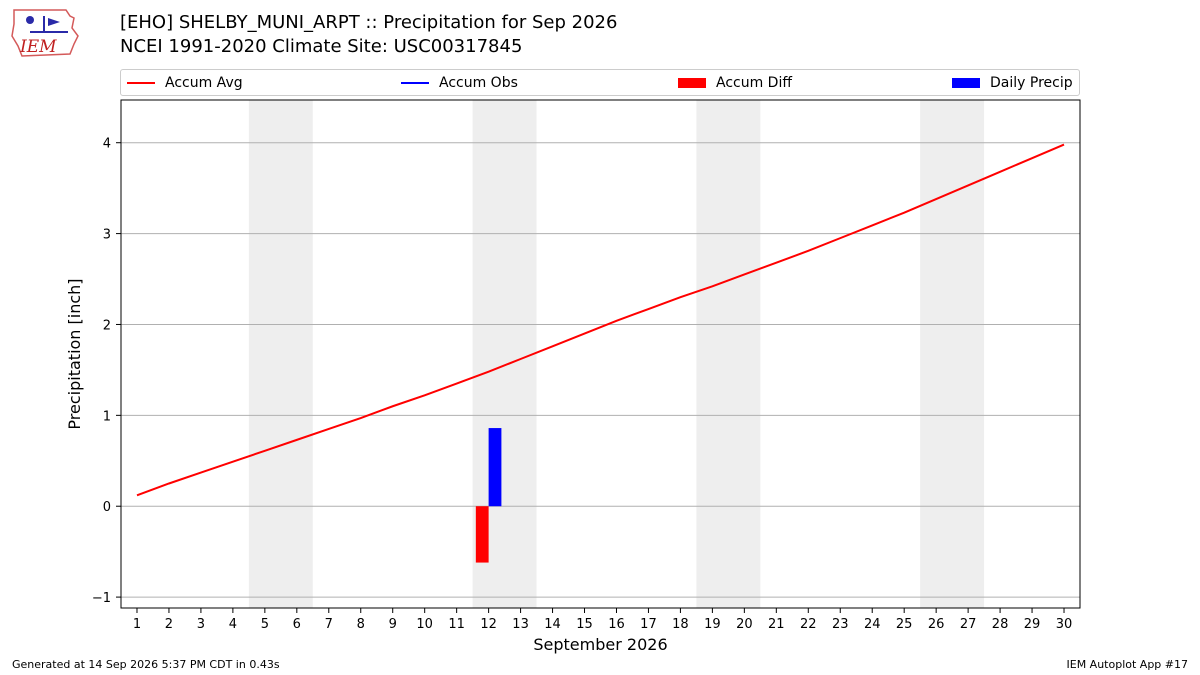 Image resolution: width=1200 pixels, height=675 pixels. What do you see at coordinates (968, 624) in the screenshot?
I see `x-tick-label: 27` at bounding box center [968, 624].